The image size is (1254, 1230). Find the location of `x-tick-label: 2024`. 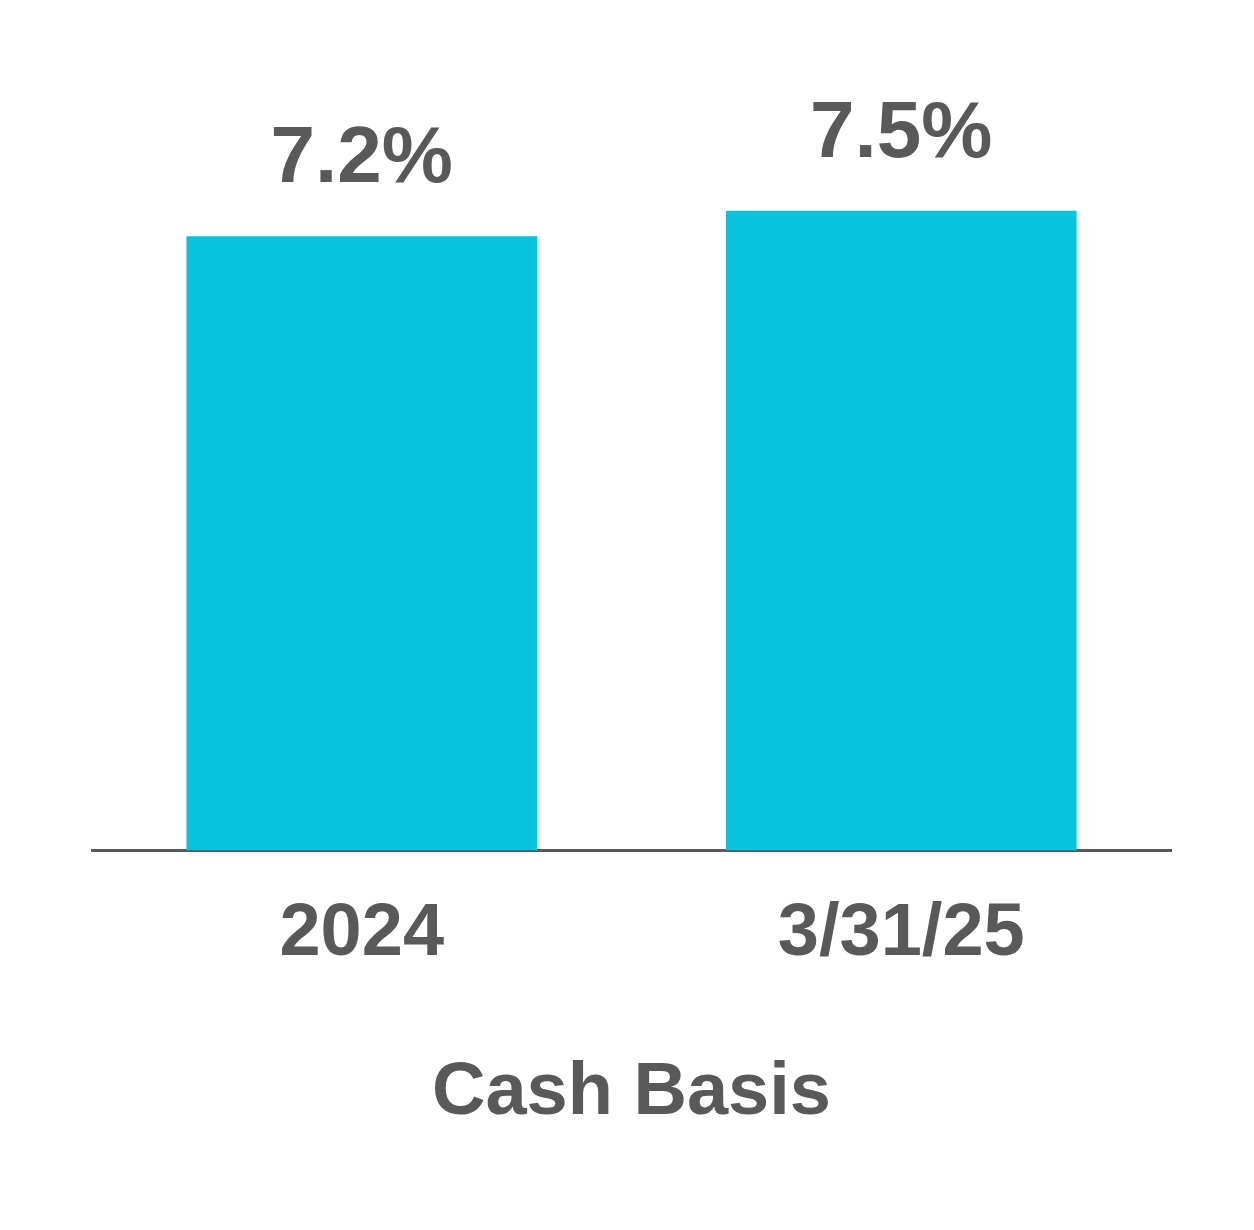

x-tick-label: 2024 is located at coordinates (362, 930).